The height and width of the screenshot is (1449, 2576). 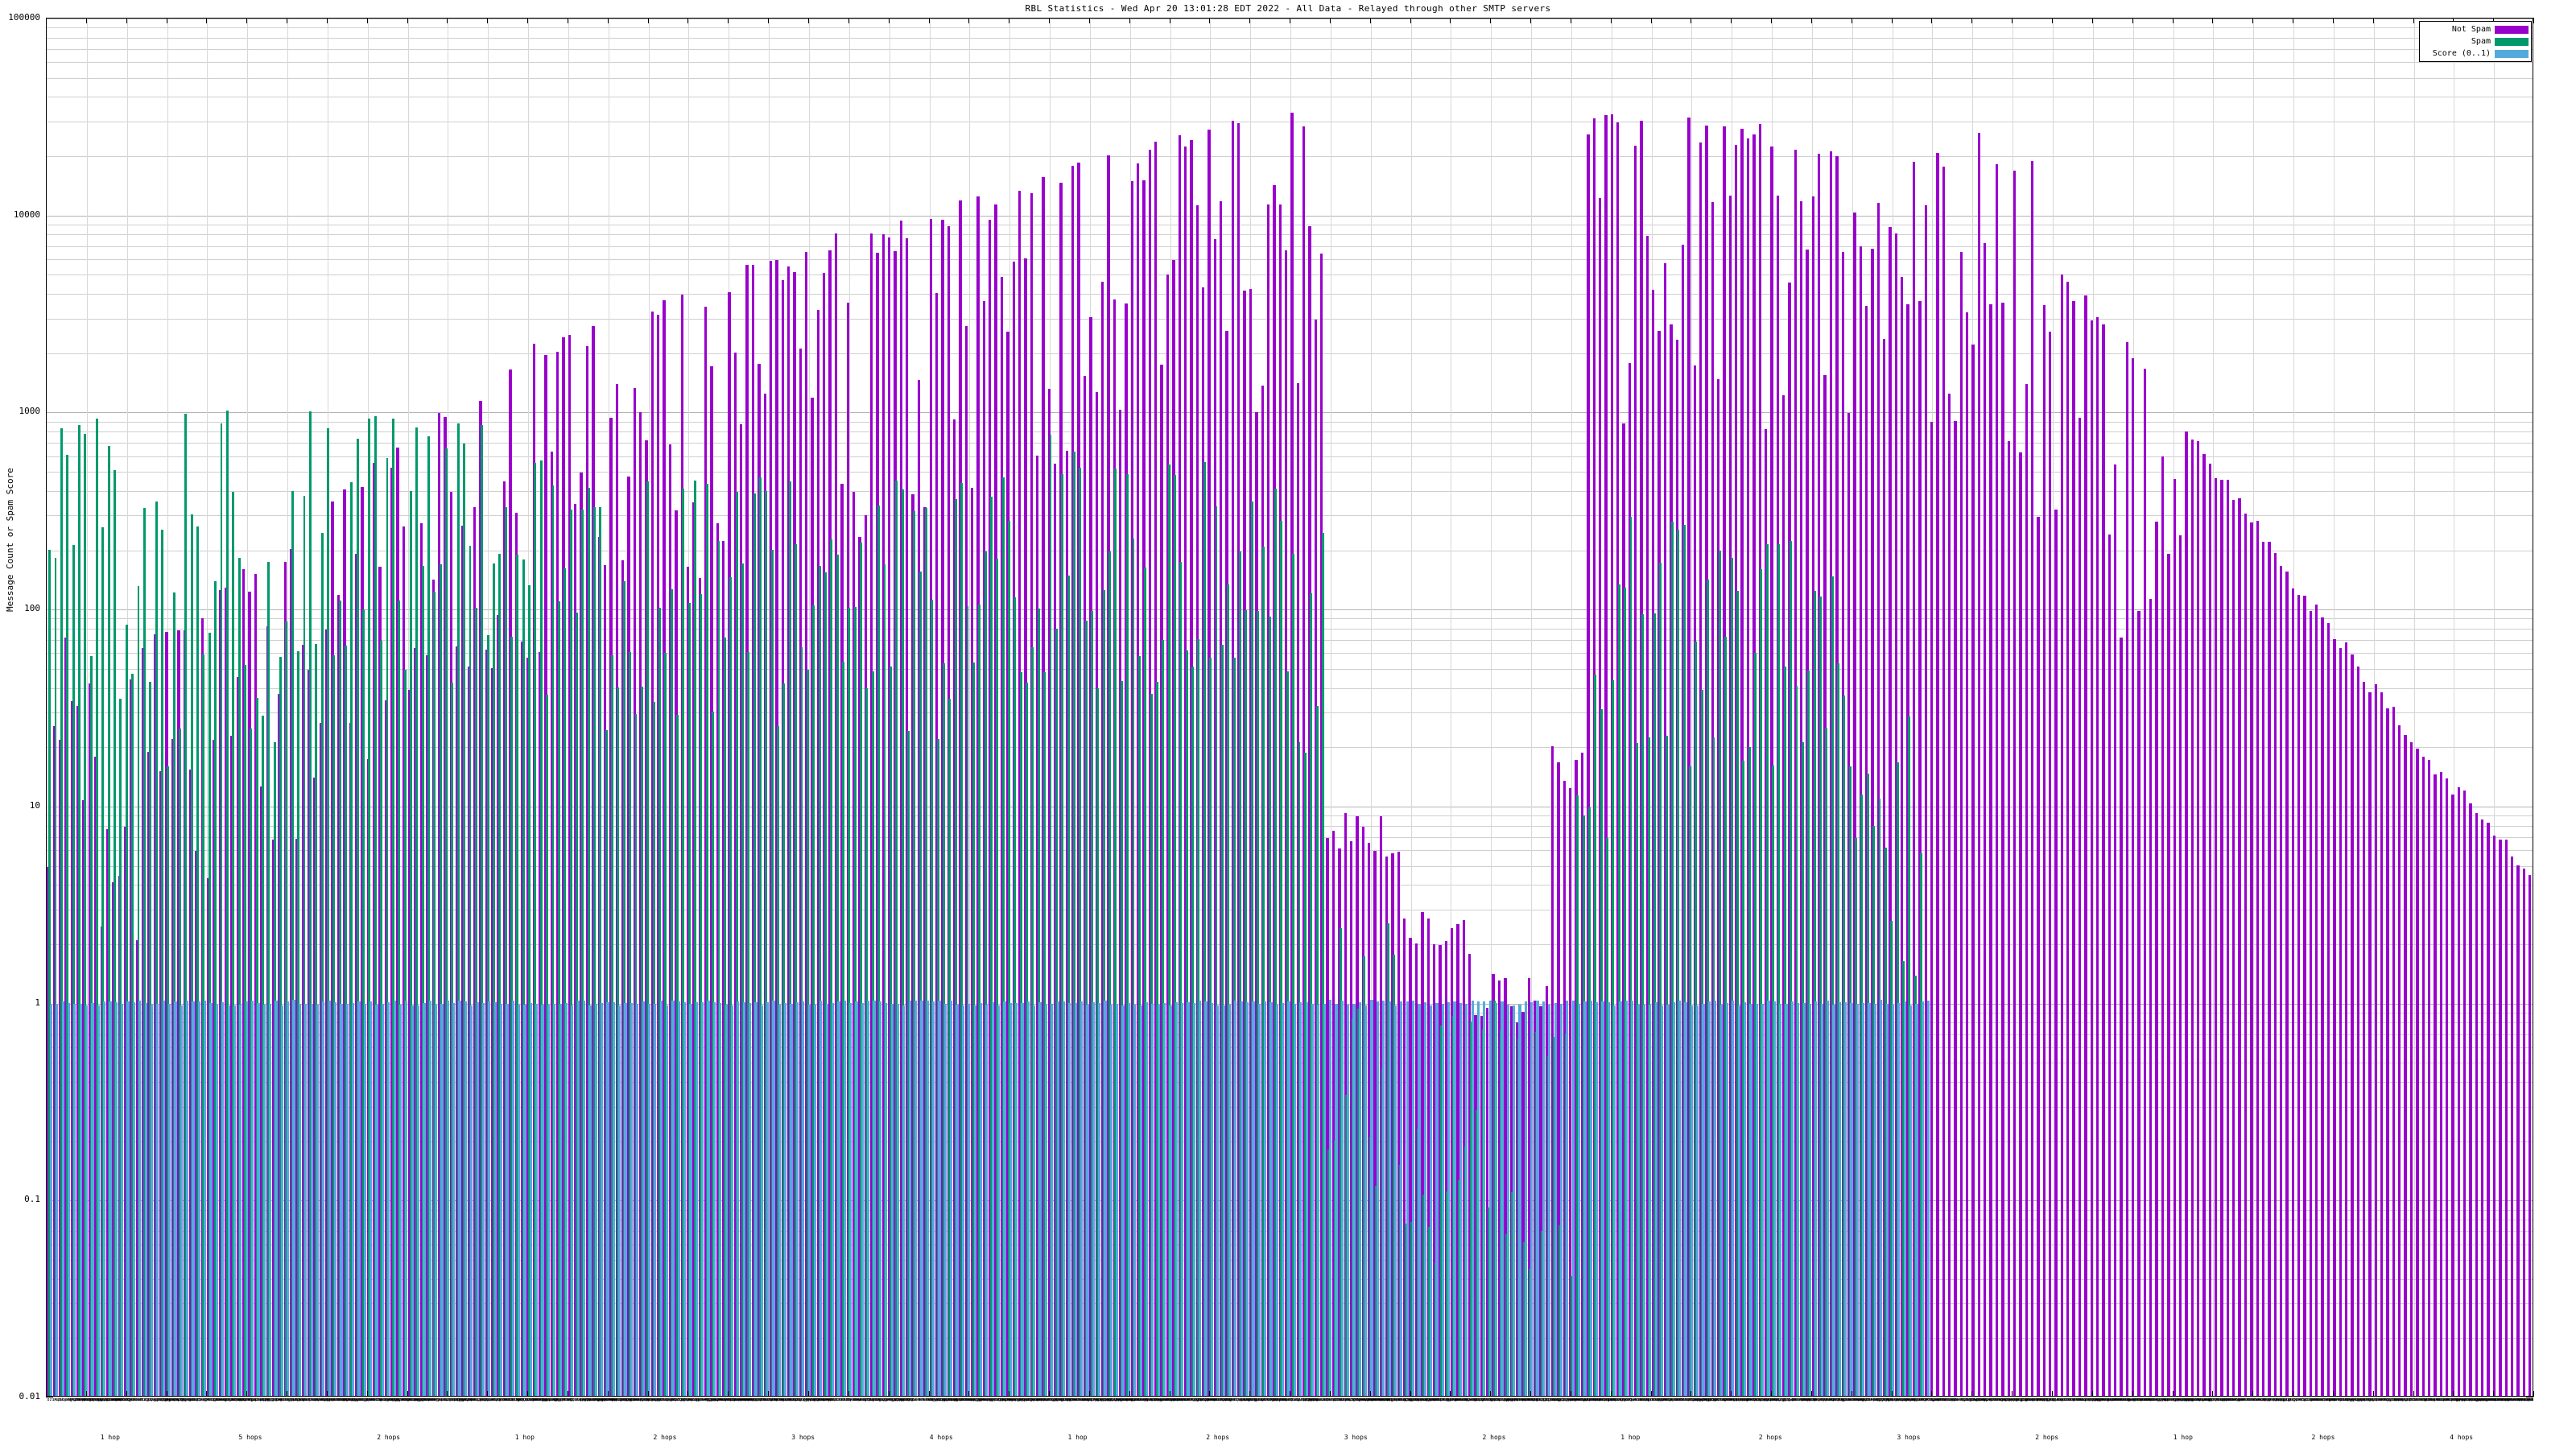 What do you see at coordinates (1045, 1400) in the screenshot?
I see `x-axis-tick-label: 3mjrbla9waev08-mvx0fmk` at bounding box center [1045, 1400].